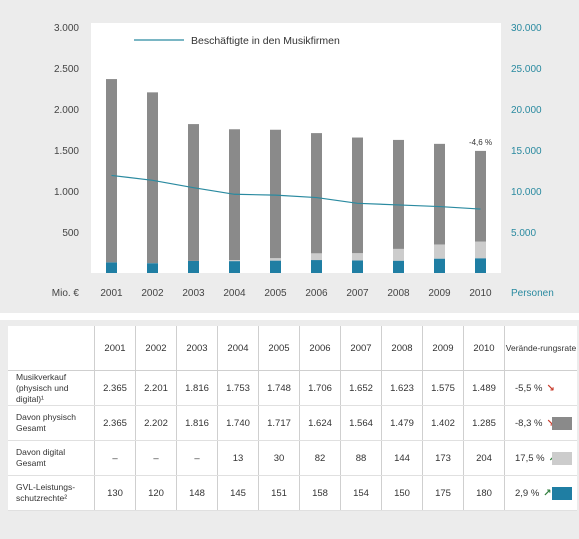 This screenshot has height=539, width=579. I want to click on x-tick-label: 2003, so click(193, 293).